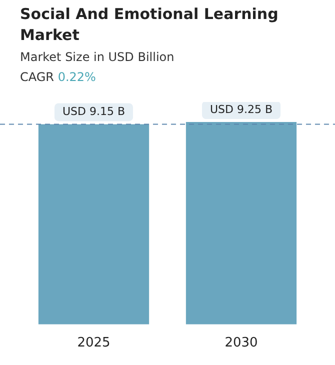  What do you see at coordinates (93, 343) in the screenshot?
I see `x-tick-label: 2025` at bounding box center [93, 343].